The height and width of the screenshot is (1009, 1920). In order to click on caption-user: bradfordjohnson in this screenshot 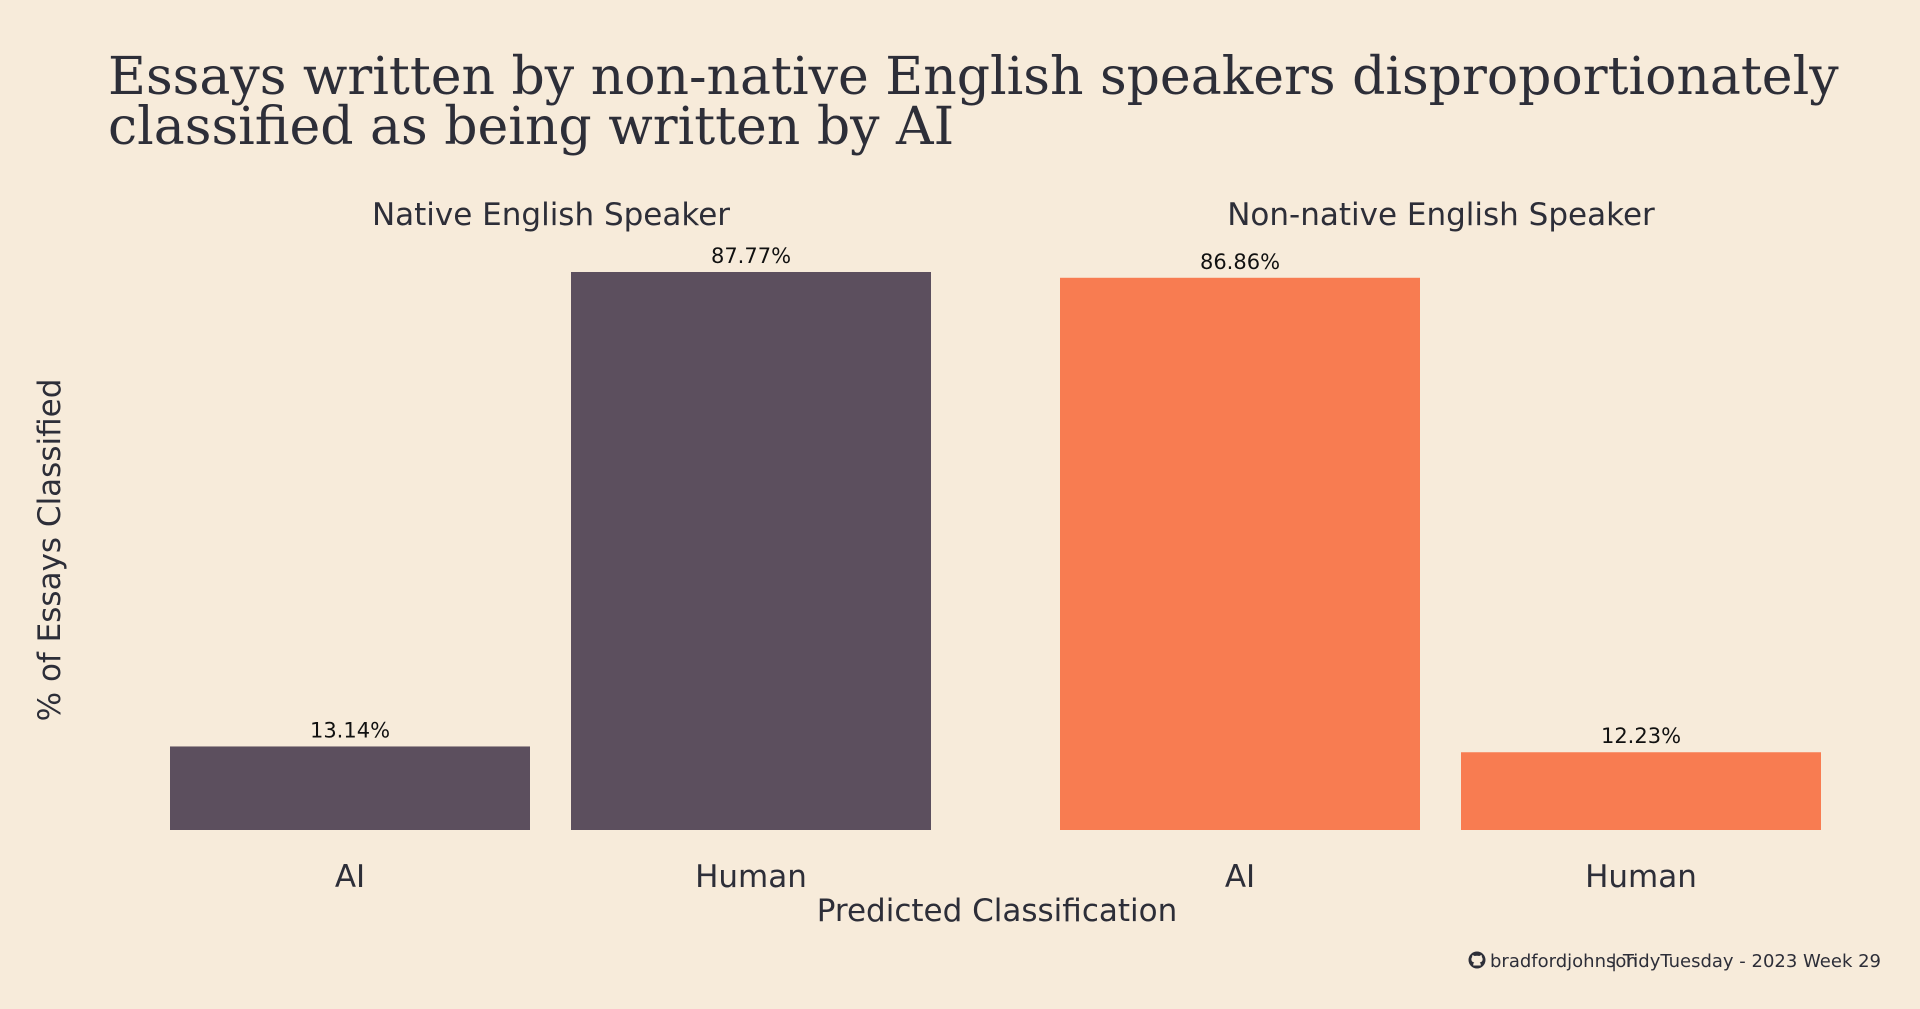, I will do `click(1564, 961)`.